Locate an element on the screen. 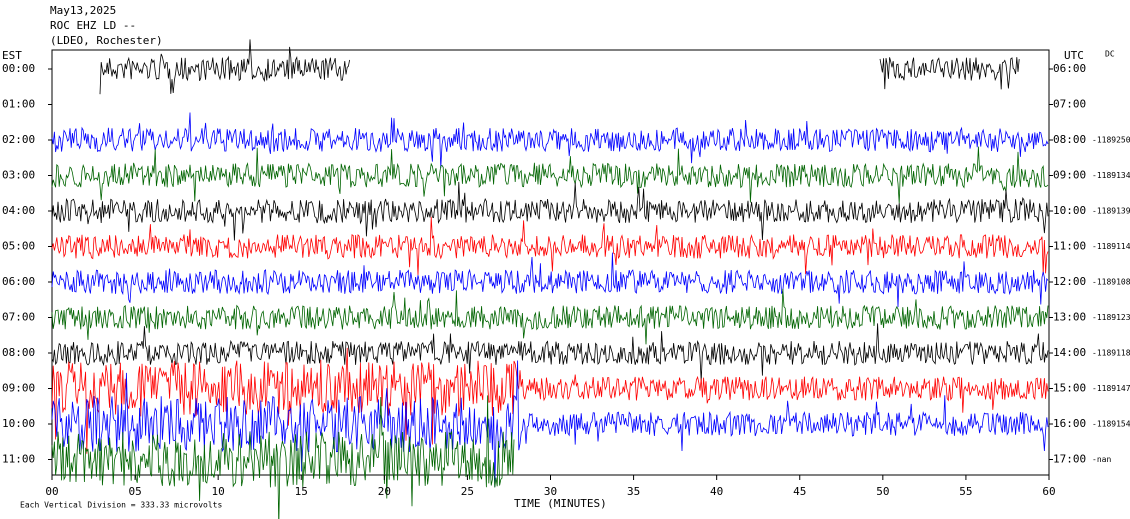 This screenshot has height=519, width=1130. right-zone: UTC is located at coordinates (1074, 55).